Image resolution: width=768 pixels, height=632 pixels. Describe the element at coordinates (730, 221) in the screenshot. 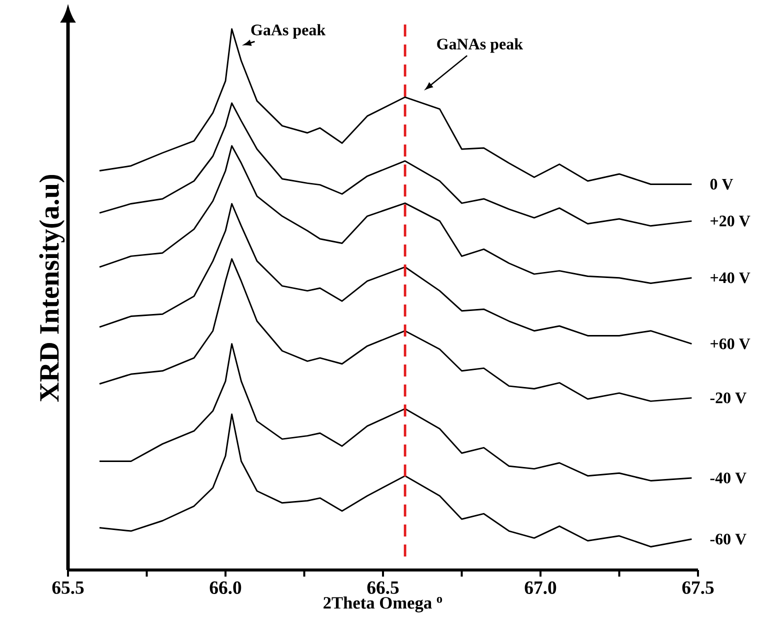

I see `series-label: +20 V` at that location.